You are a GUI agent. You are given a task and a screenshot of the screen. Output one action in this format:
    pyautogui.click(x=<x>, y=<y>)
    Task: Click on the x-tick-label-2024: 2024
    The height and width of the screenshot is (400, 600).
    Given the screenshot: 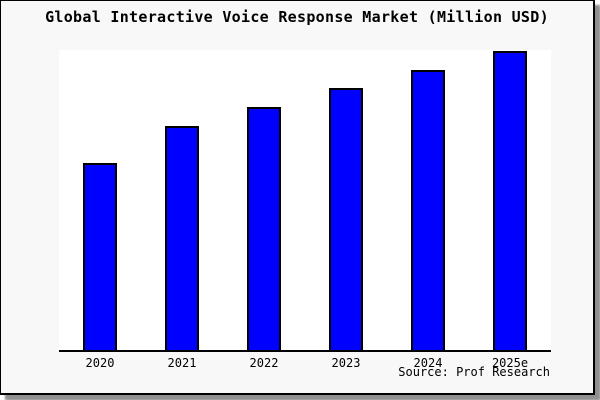 What is the action you would take?
    pyautogui.click(x=428, y=363)
    